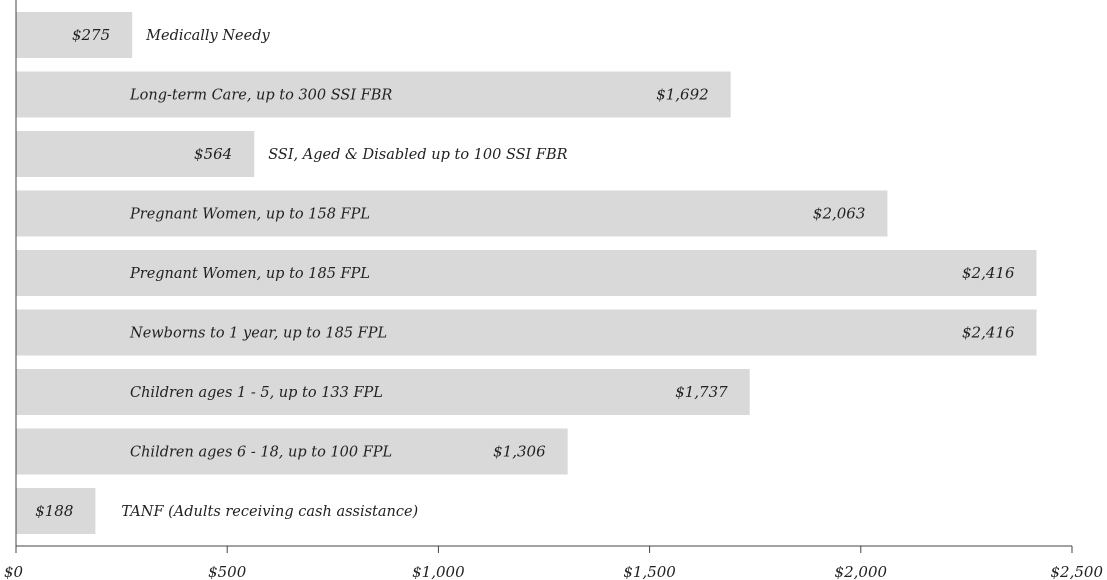 The image size is (1107, 580). Describe the element at coordinates (207, 36) in the screenshot. I see `bar-category-label: Medically Needy` at that location.